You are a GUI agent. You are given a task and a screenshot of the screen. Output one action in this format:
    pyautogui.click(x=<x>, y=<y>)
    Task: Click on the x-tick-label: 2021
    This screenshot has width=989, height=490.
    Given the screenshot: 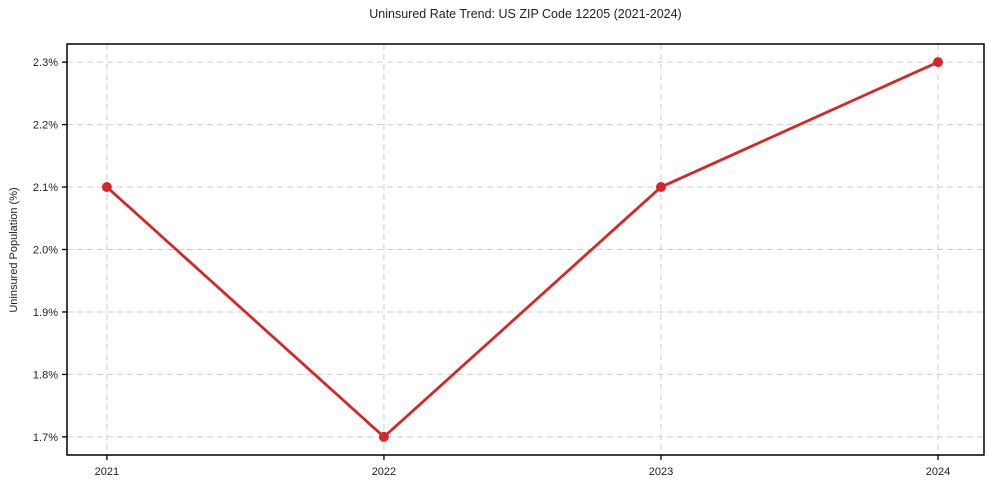 What is the action you would take?
    pyautogui.click(x=107, y=472)
    